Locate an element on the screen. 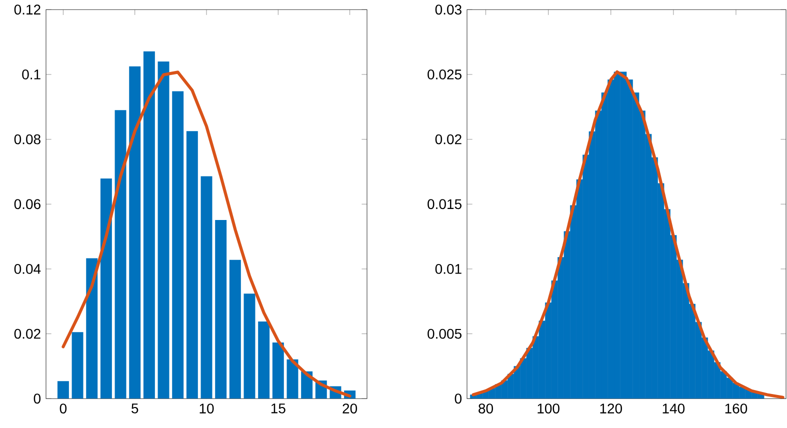 The image size is (787, 428). y-tick-label: 0.12 is located at coordinates (27, 9).